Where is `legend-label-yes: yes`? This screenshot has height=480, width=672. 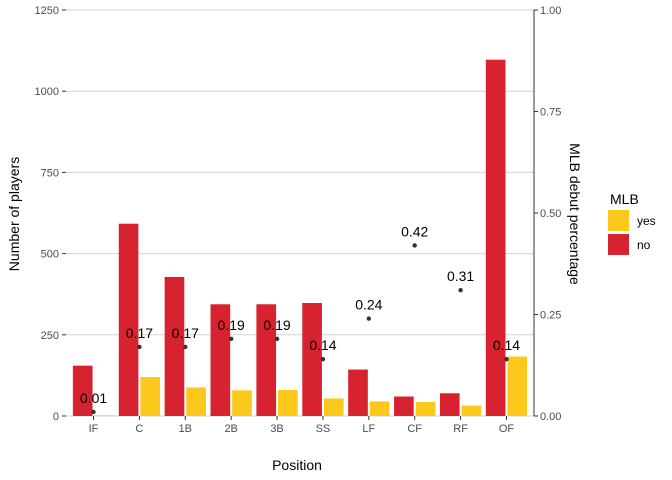
legend-label-yes: yes is located at coordinates (646, 221).